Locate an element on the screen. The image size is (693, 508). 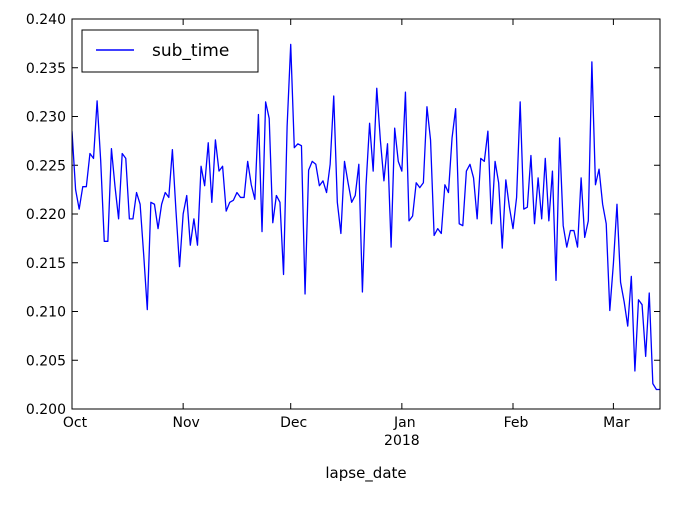
x-tick-label: Mar is located at coordinates (616, 423).